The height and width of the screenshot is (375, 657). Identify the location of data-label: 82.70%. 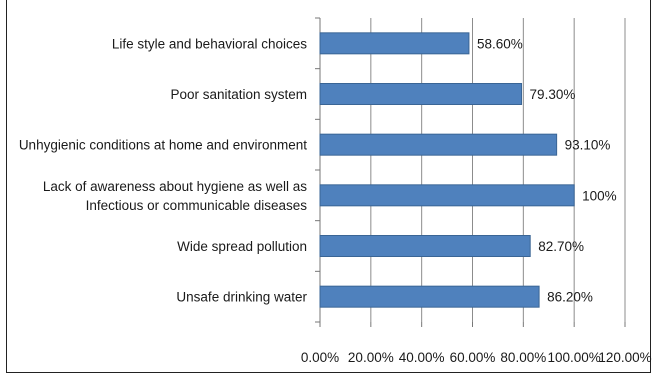
(561, 246).